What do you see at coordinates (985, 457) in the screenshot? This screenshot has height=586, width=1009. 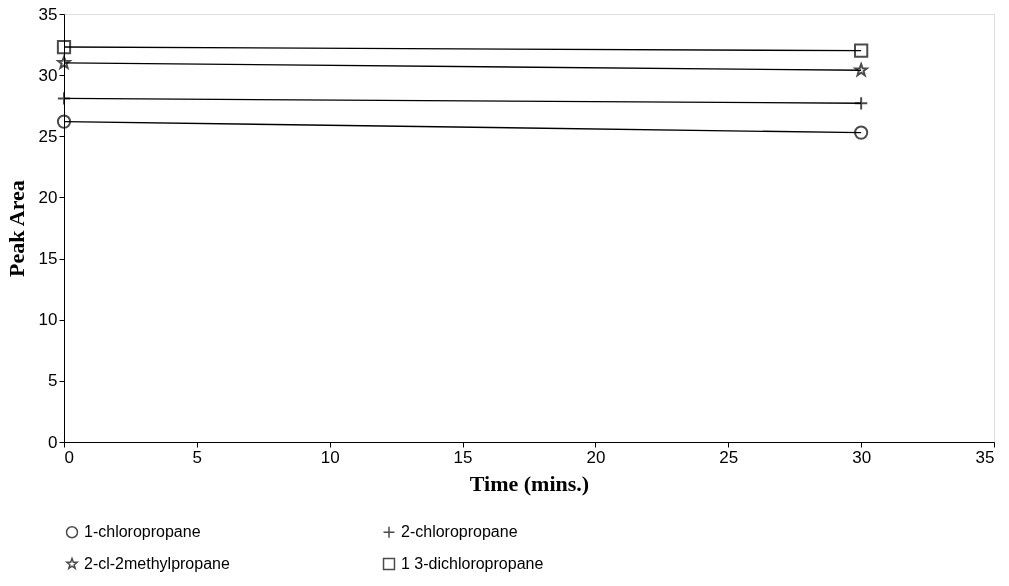 I see `x-tick-label: 35` at bounding box center [985, 457].